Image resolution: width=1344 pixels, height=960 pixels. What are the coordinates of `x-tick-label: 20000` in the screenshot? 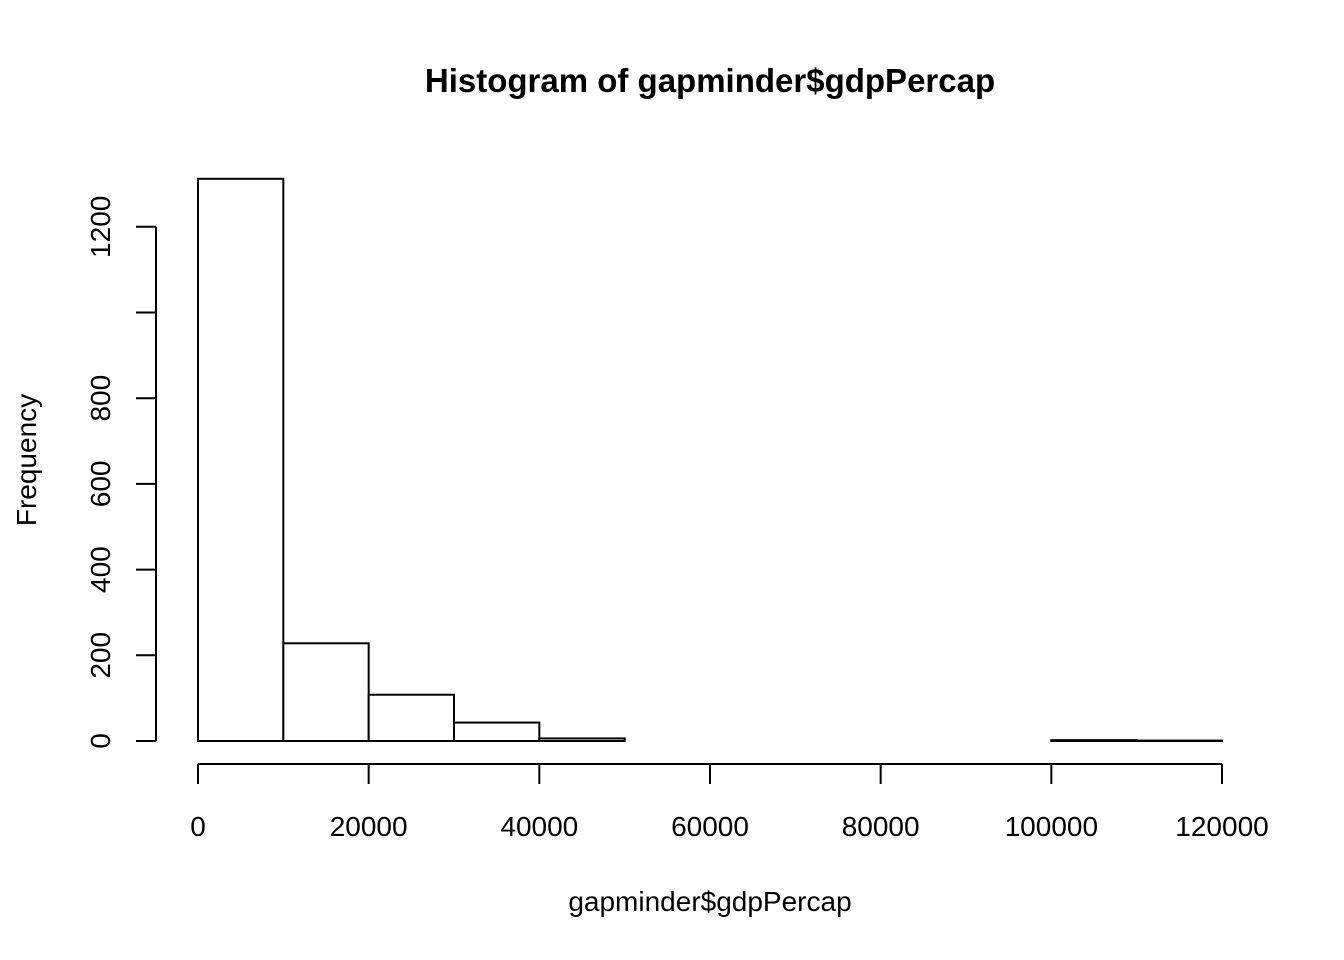 It's located at (369, 826).